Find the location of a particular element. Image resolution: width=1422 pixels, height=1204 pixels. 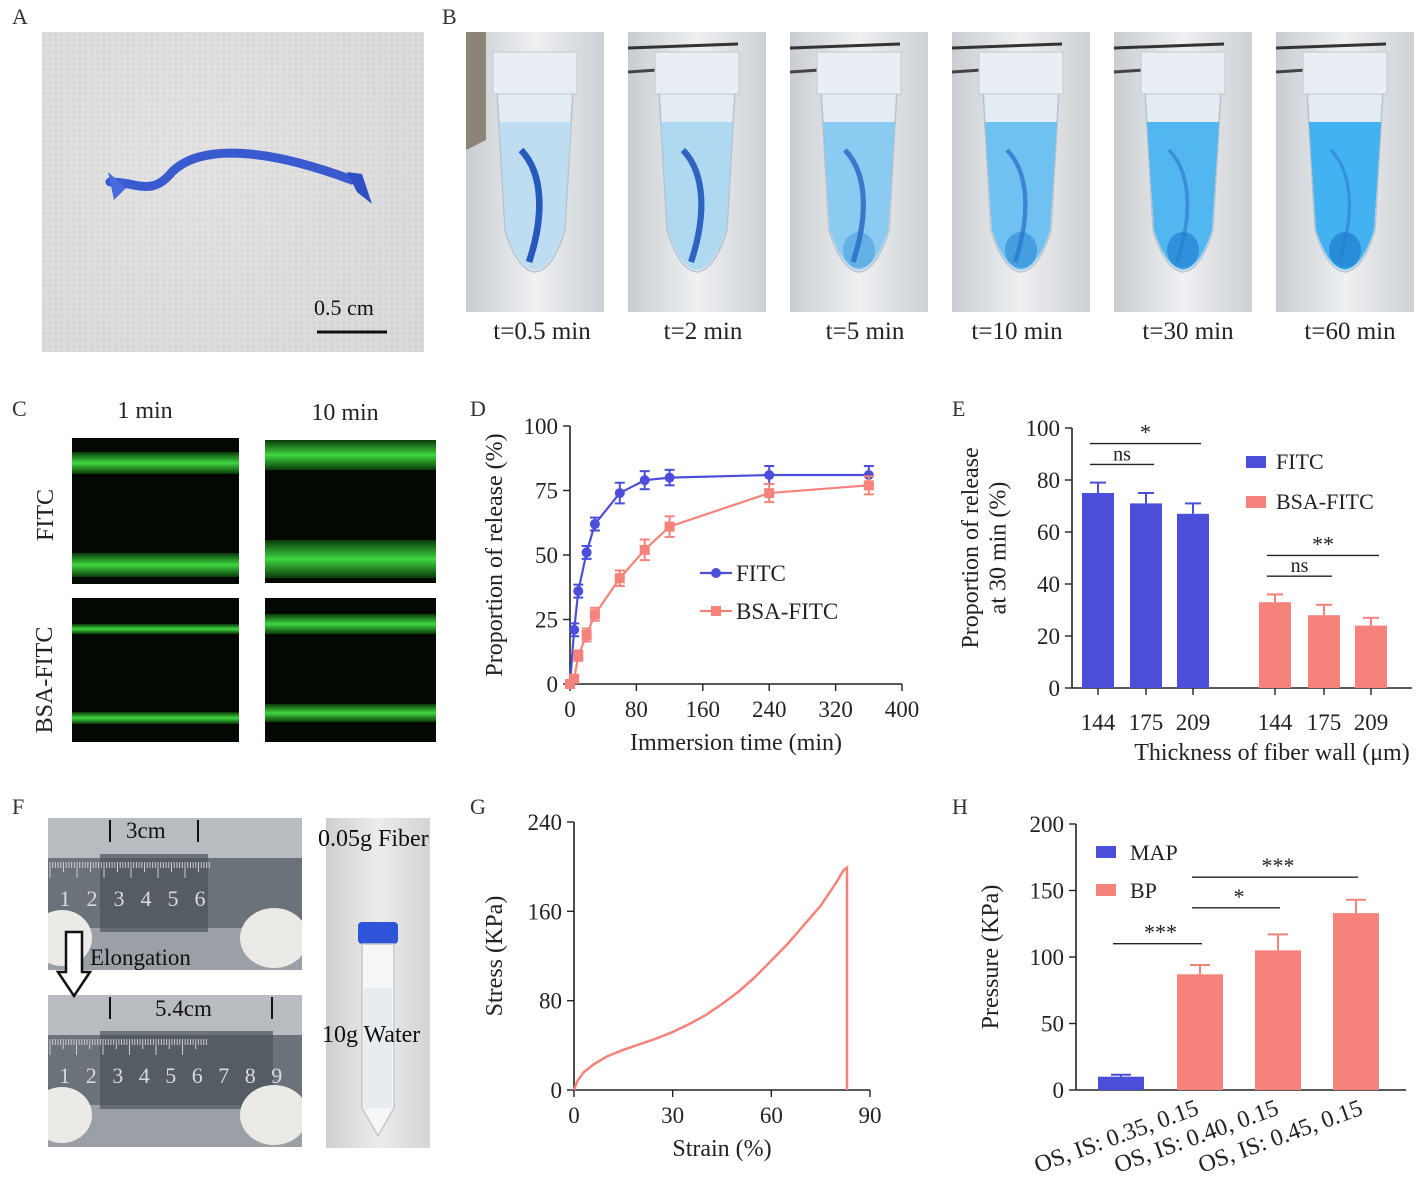

col-label-1min: 1 min is located at coordinates (145, 411).